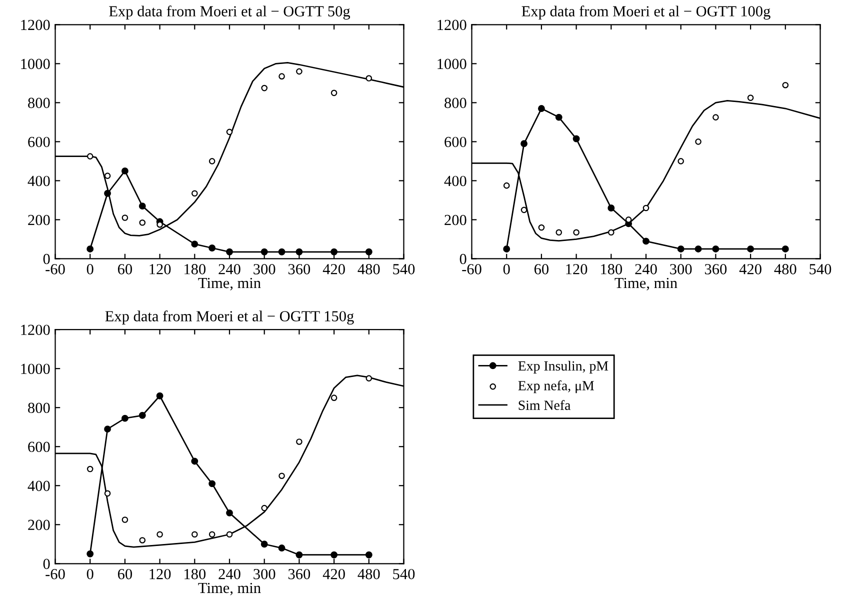  I want to click on y-tick-label: 1000, so click(452, 64).